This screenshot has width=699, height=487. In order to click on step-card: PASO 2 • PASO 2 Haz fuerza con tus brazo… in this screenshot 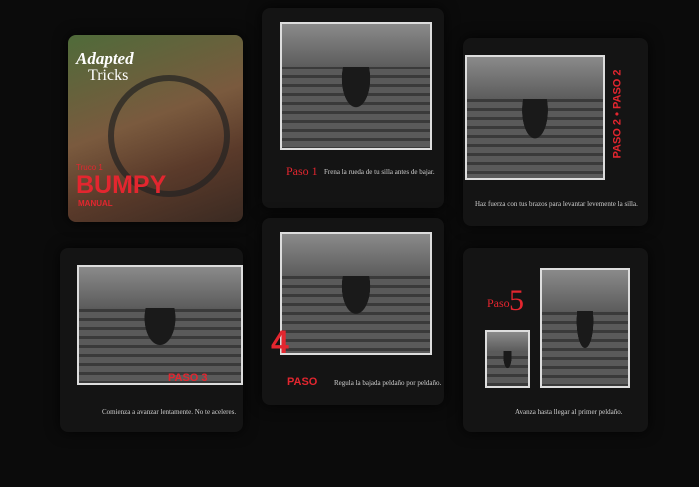, I will do `click(555, 132)`.